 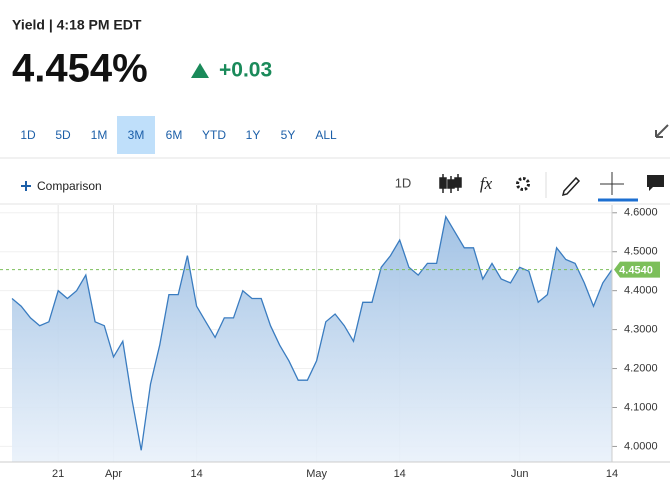 I want to click on current-tag, so click(x=637, y=269).